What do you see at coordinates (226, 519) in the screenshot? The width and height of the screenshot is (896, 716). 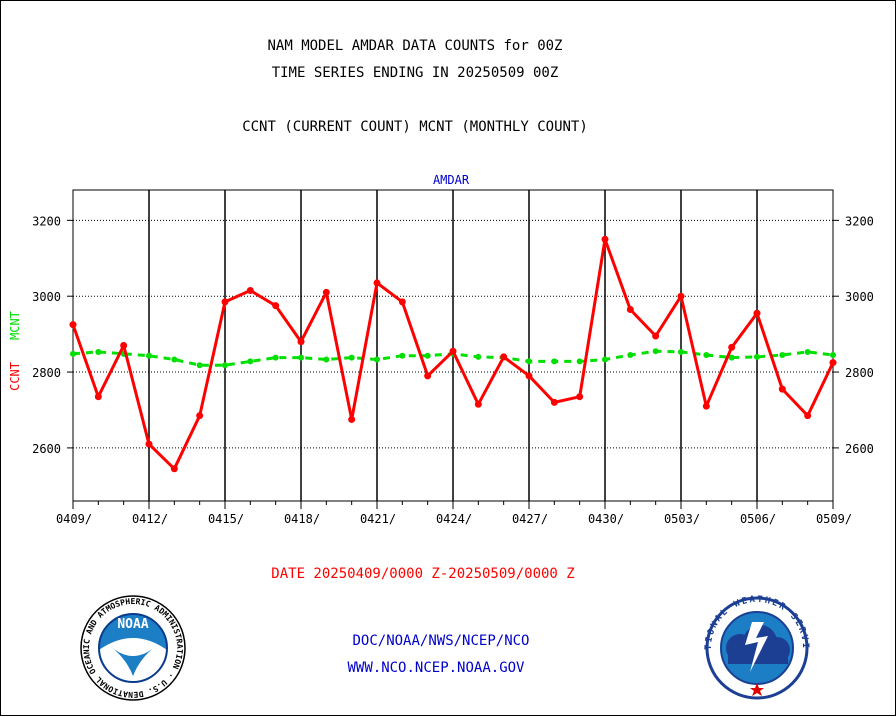 I see `x-tick-label: 0415/` at bounding box center [226, 519].